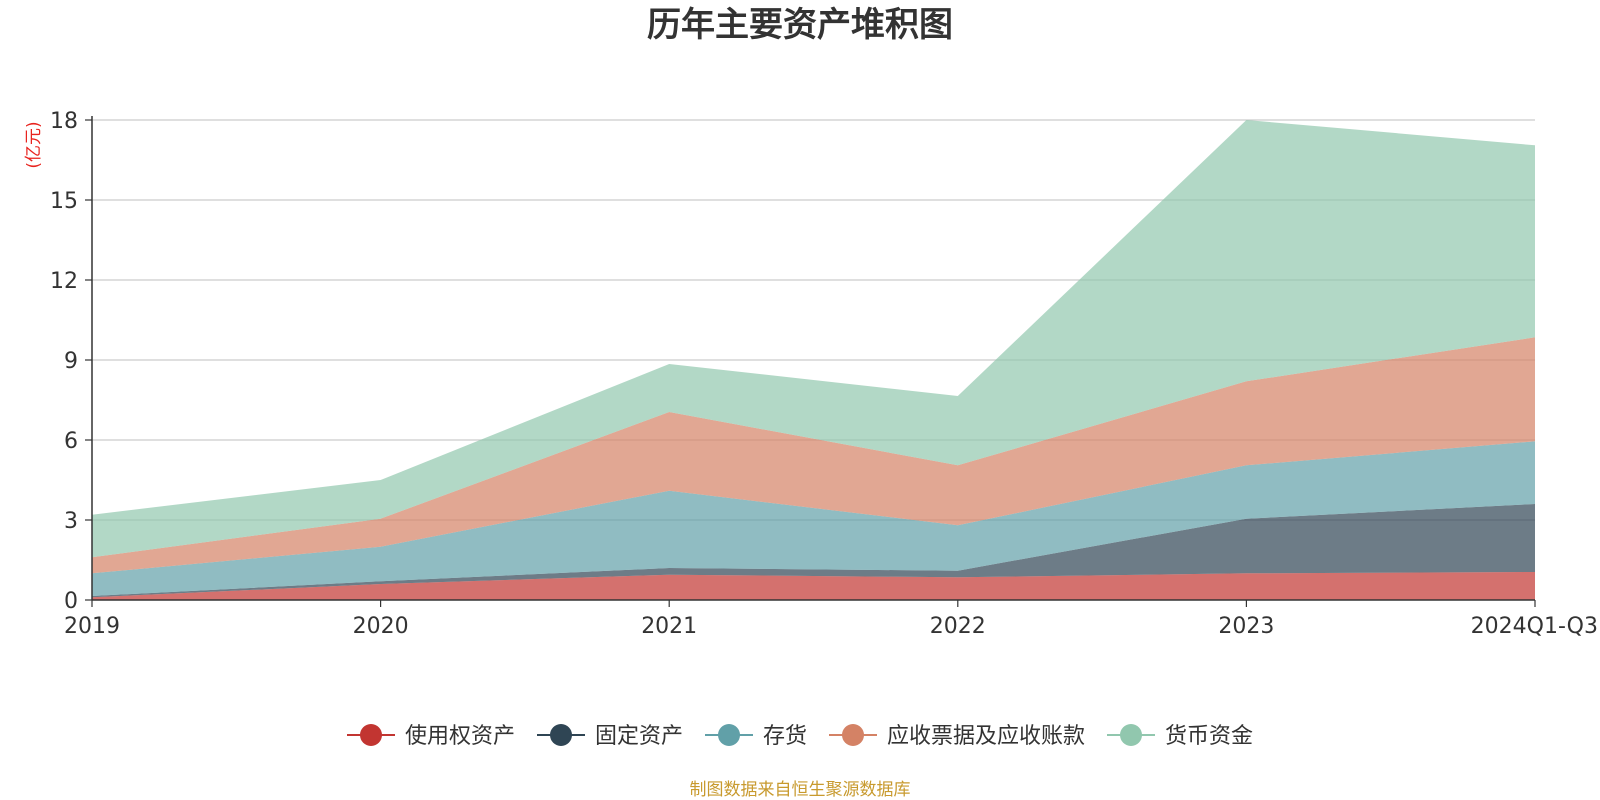 This screenshot has height=800, width=1600. What do you see at coordinates (71, 361) in the screenshot?
I see `y-tick-label: 9` at bounding box center [71, 361].